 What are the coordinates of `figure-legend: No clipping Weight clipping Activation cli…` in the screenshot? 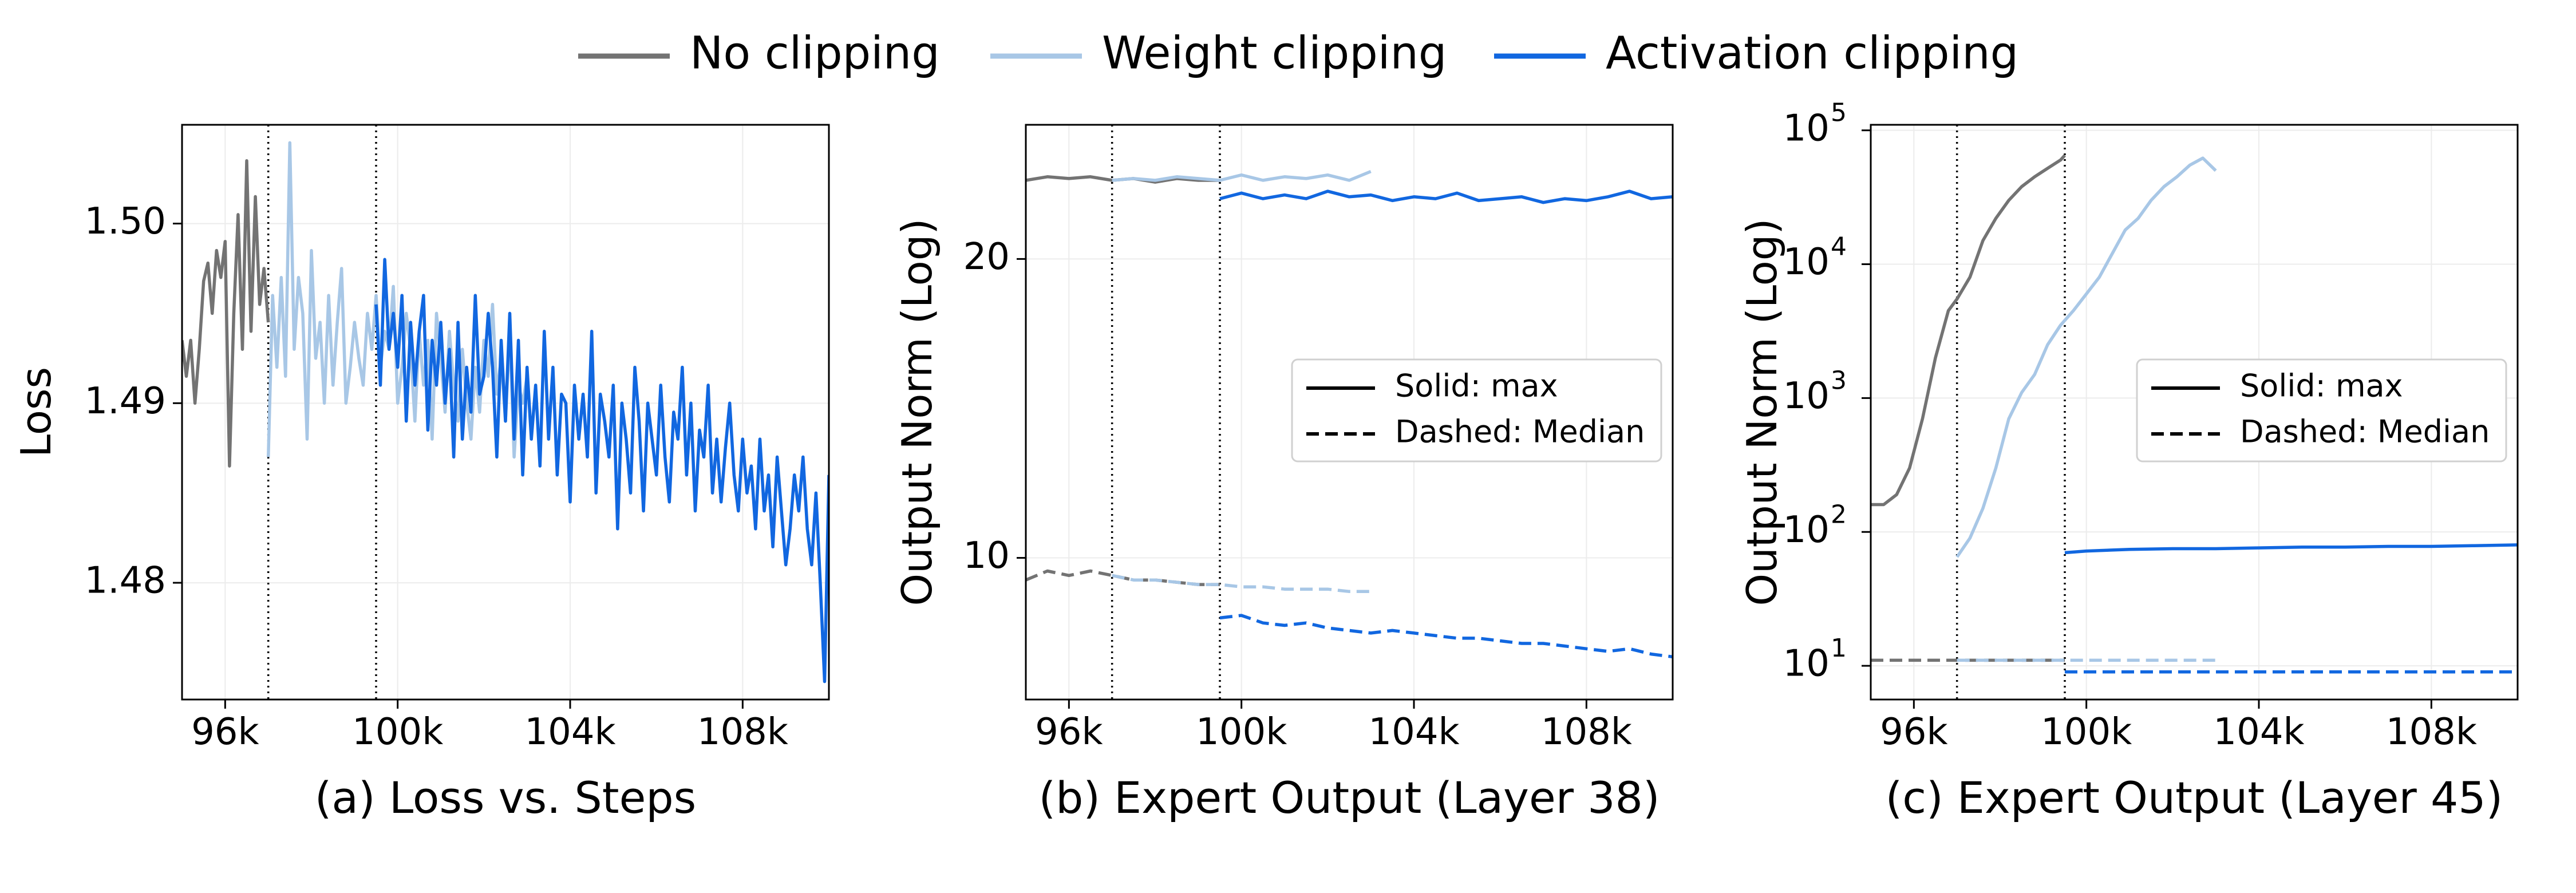 It's located at (1298, 53).